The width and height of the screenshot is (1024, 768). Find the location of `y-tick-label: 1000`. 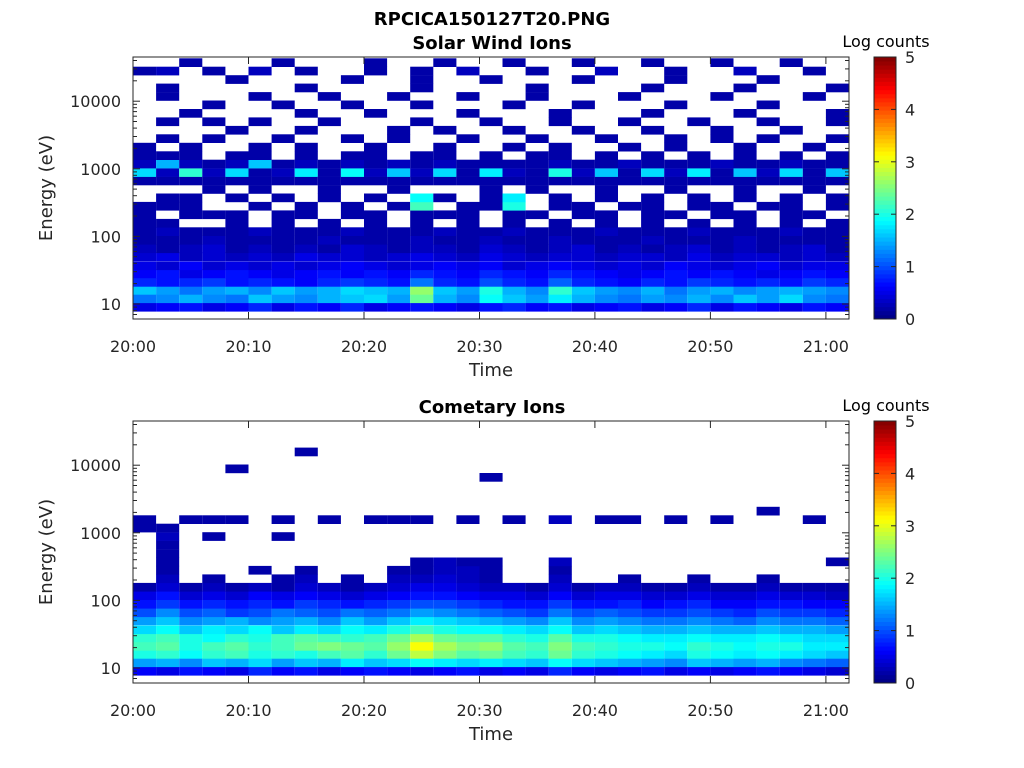

y-tick-label: 1000 is located at coordinates (100, 533).